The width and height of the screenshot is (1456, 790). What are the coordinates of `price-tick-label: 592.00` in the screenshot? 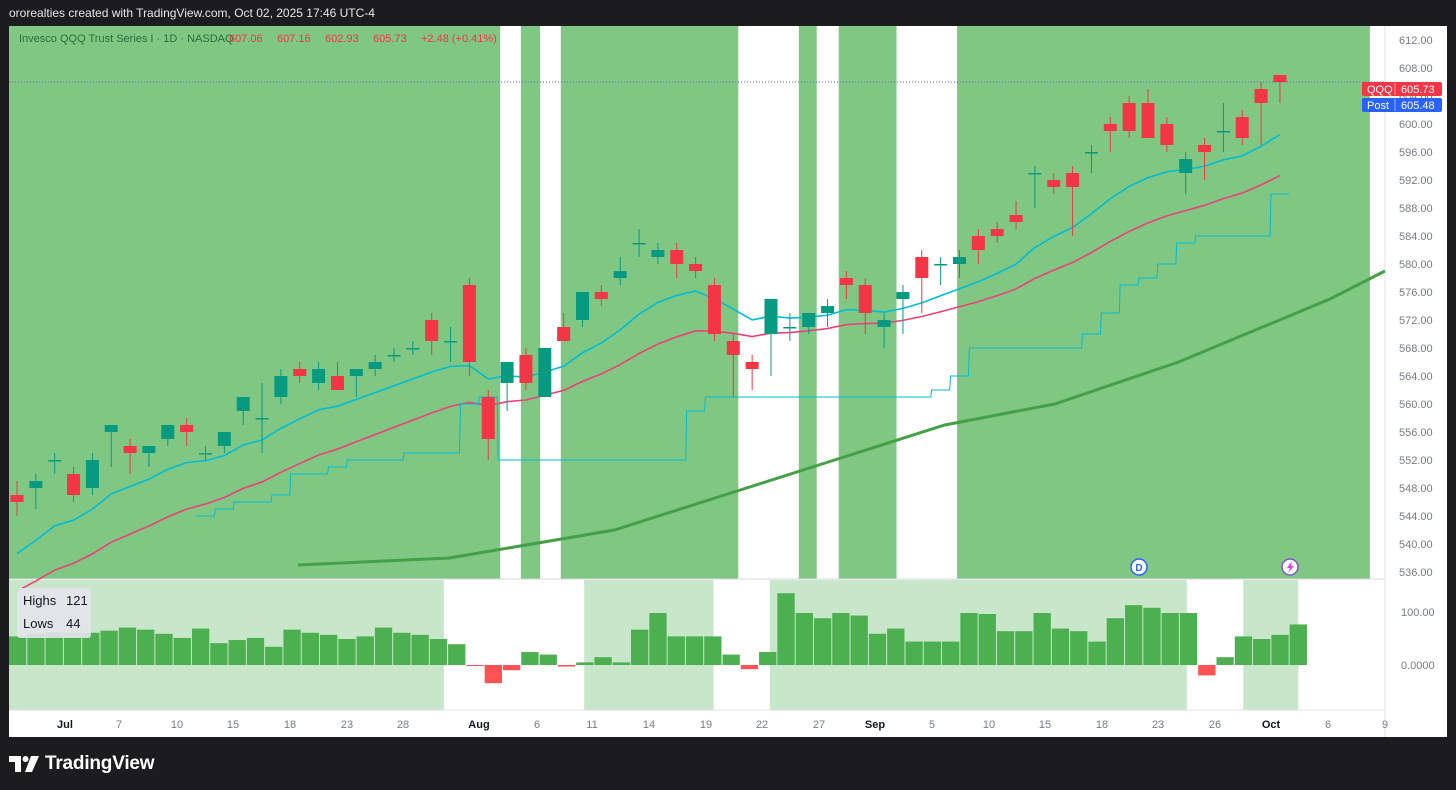 It's located at (1416, 181).